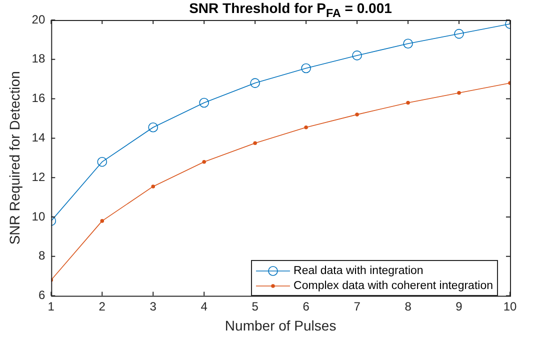 The width and height of the screenshot is (560, 337). I want to click on chart-title: SNR Threshold for P$_{FA}$ = 0.001, so click(290, 10).